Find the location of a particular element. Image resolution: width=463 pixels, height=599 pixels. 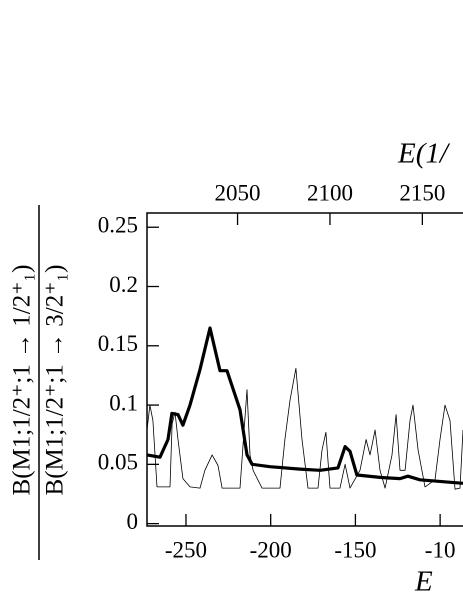

data-line is located at coordinates (304, 428).